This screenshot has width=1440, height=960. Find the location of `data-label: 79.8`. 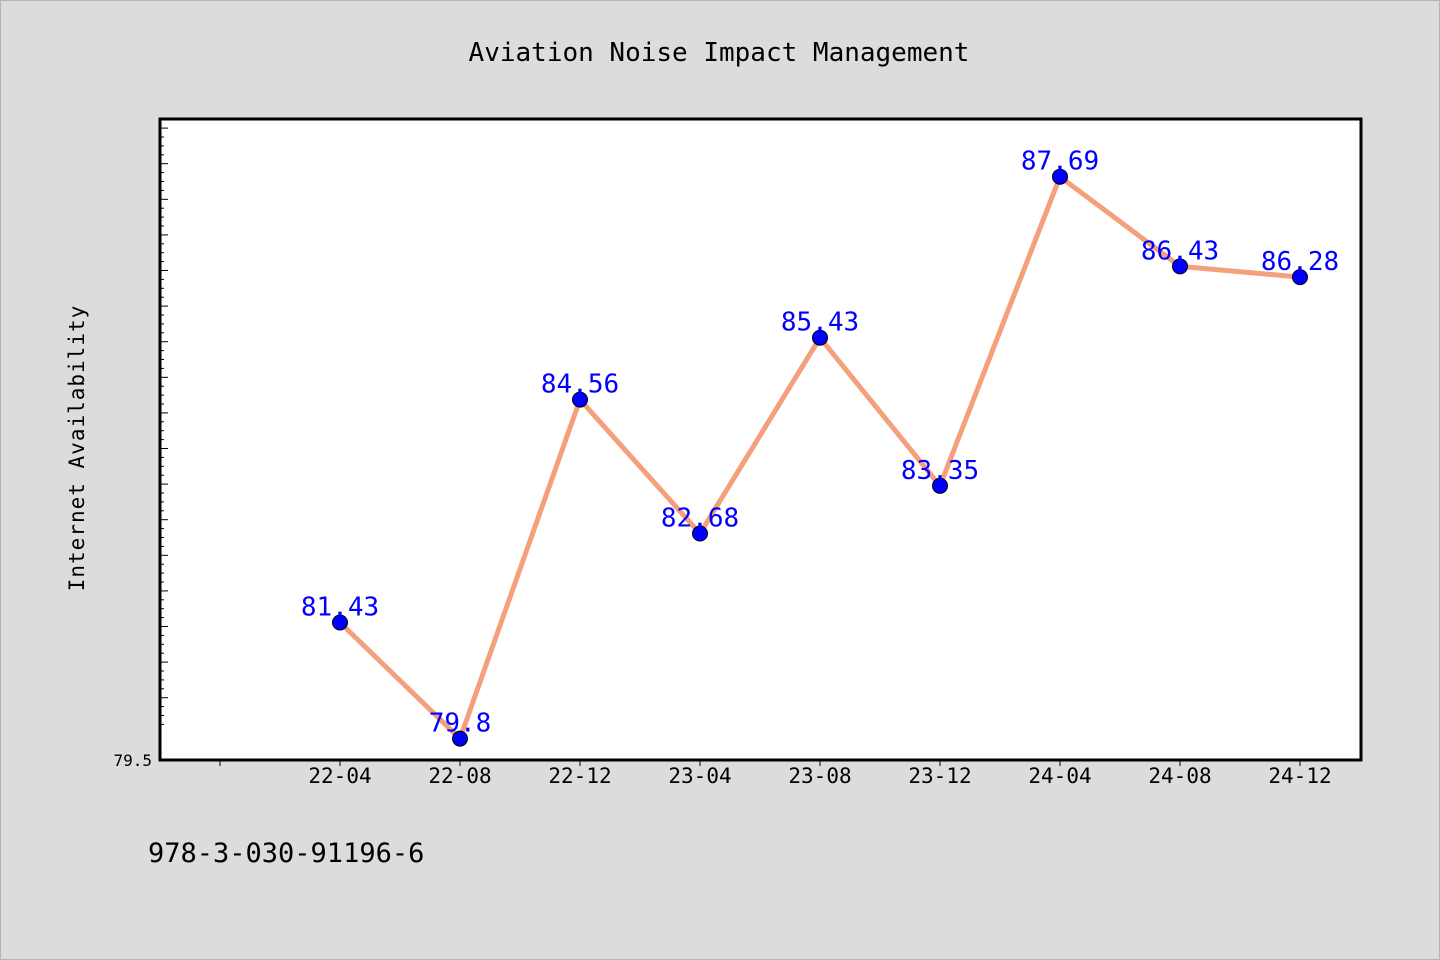

data-label: 79.8 is located at coordinates (460, 724).